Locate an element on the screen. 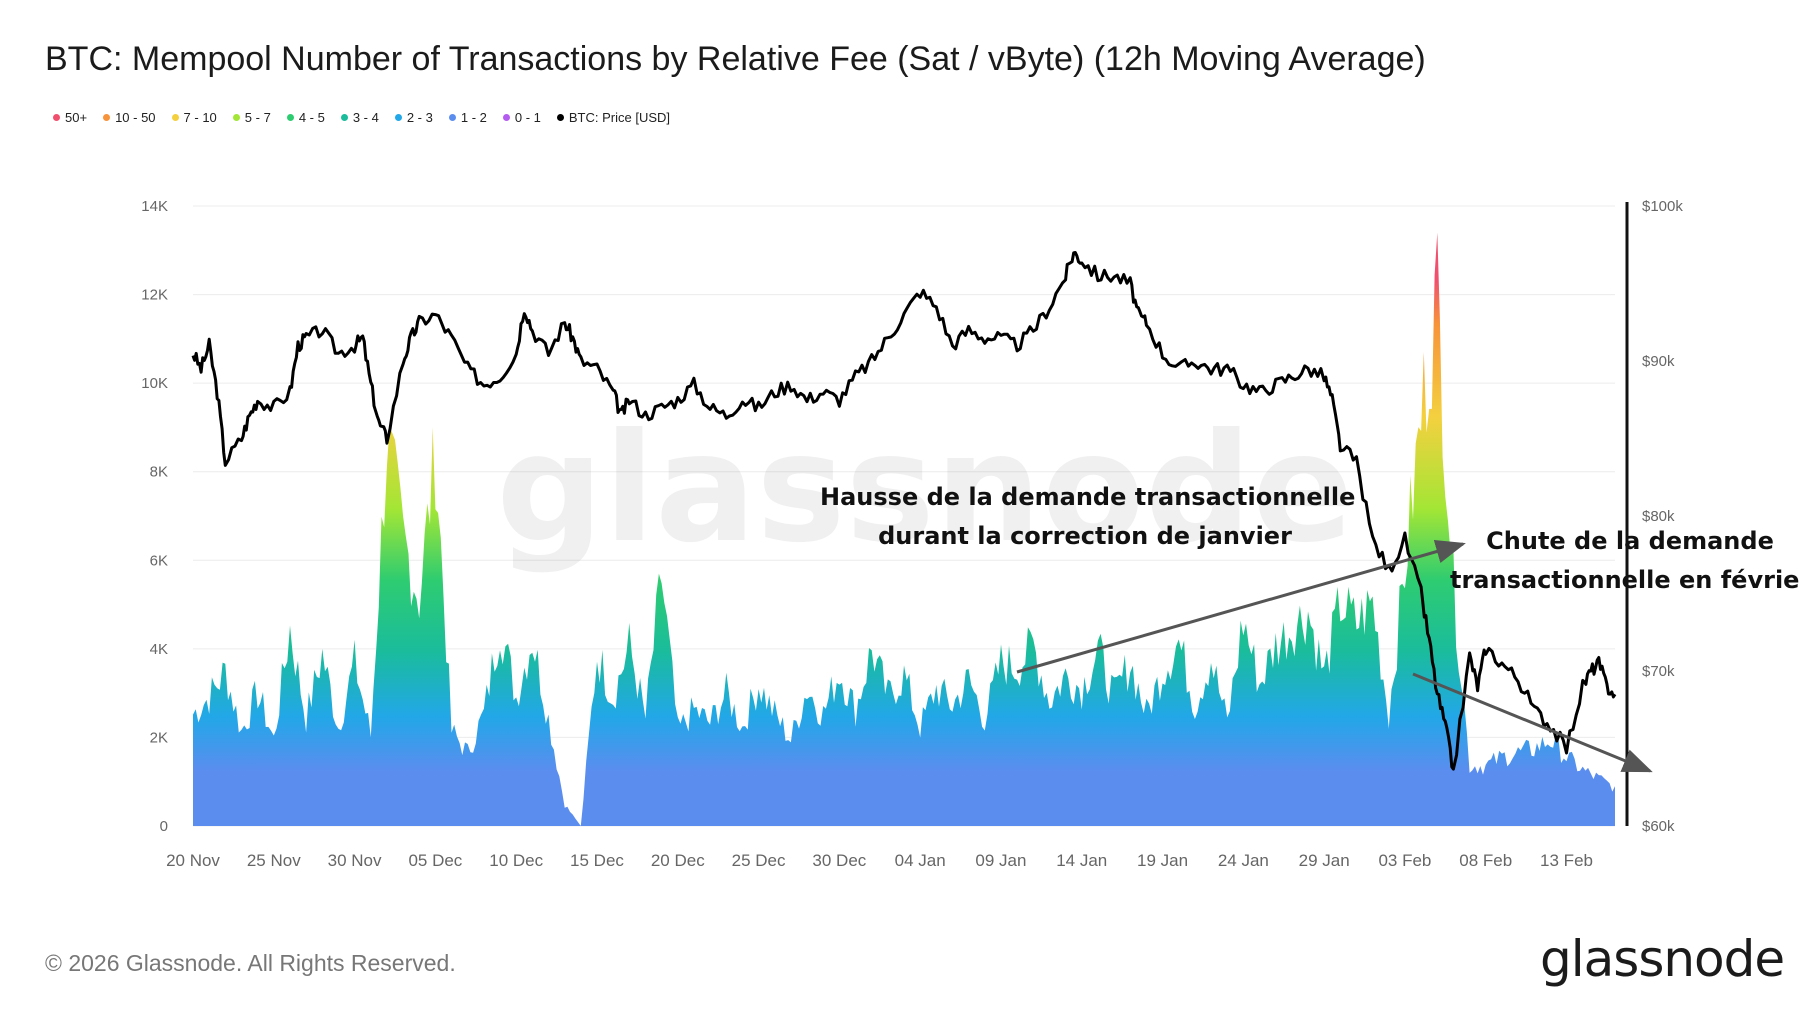 This screenshot has width=1800, height=1013. copyright-text: © 2026 Glassnode. All Rights Reserved. is located at coordinates (250, 963).